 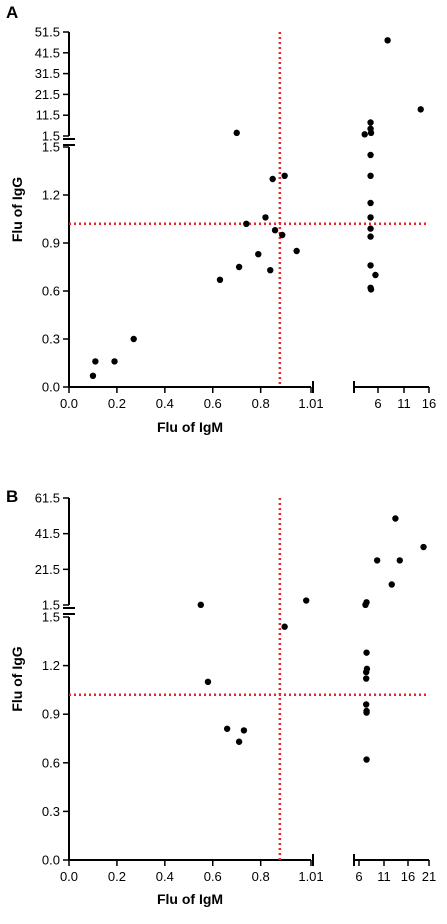 What do you see at coordinates (429, 876) in the screenshot?
I see `x-tick-label: 21` at bounding box center [429, 876].